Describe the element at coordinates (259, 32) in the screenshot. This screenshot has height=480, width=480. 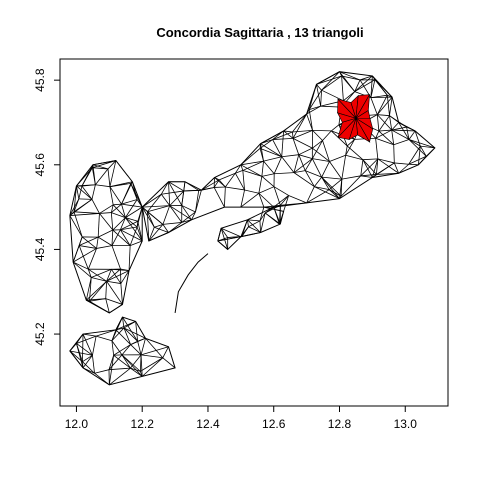
I see `chart-title: Concordia Sagittaria , 13 triangoli` at that location.